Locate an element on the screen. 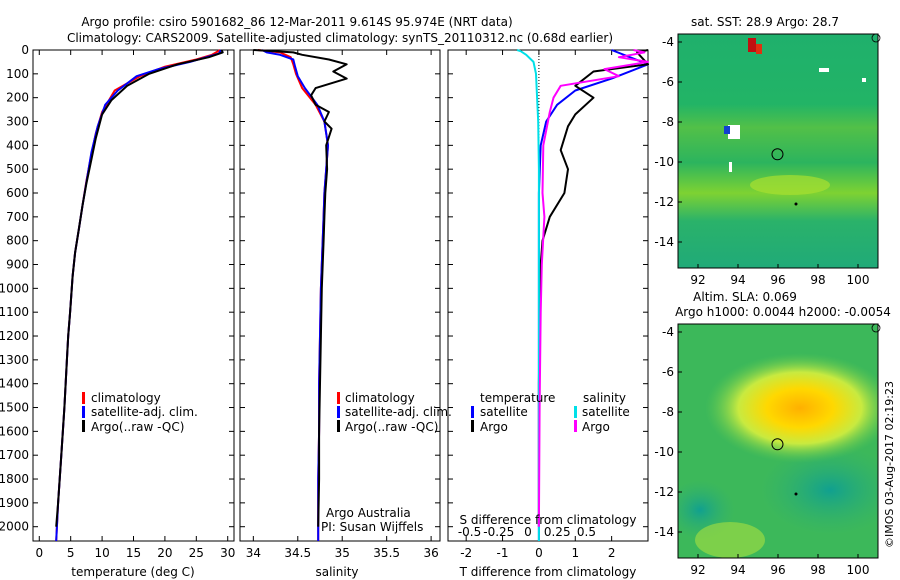 The height and width of the screenshot is (580, 900). difference-top-label: S difference from climatology is located at coordinates (548, 520).